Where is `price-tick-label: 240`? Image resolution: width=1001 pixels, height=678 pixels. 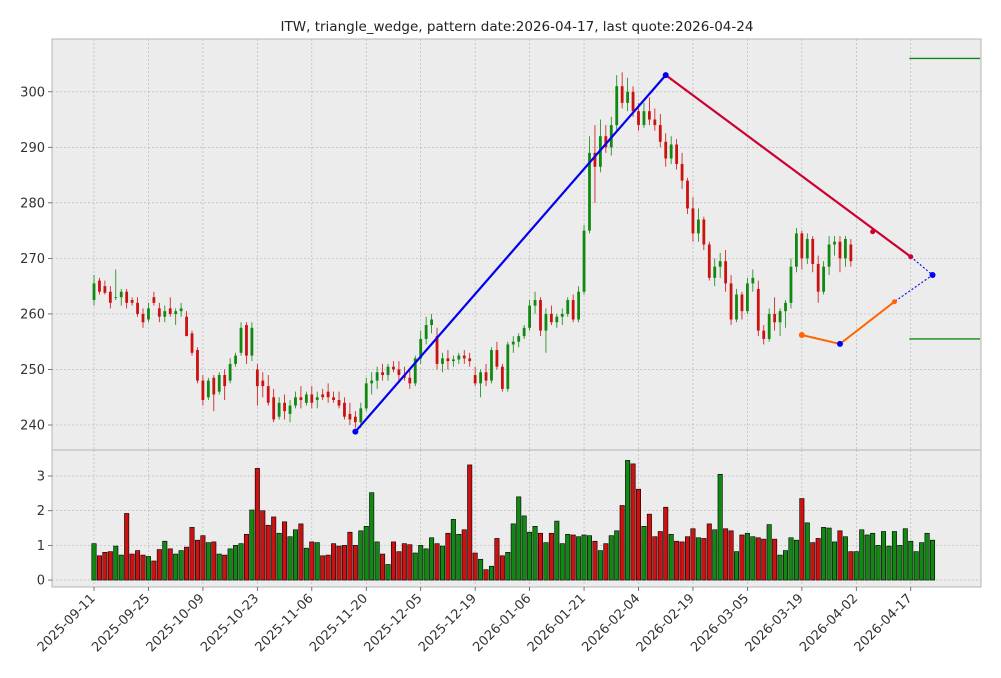
price-tick-label: 240 is located at coordinates (32, 426).